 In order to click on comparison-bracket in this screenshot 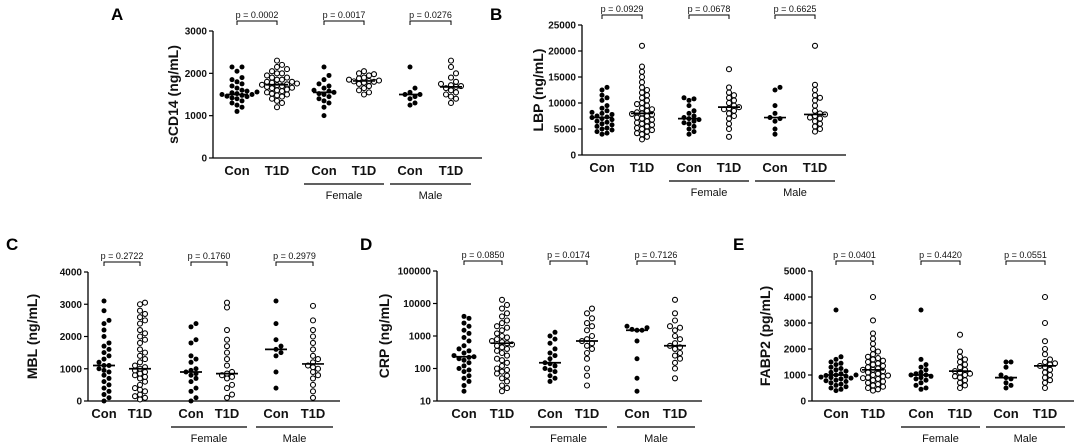, I will do `click(622, 16)`.